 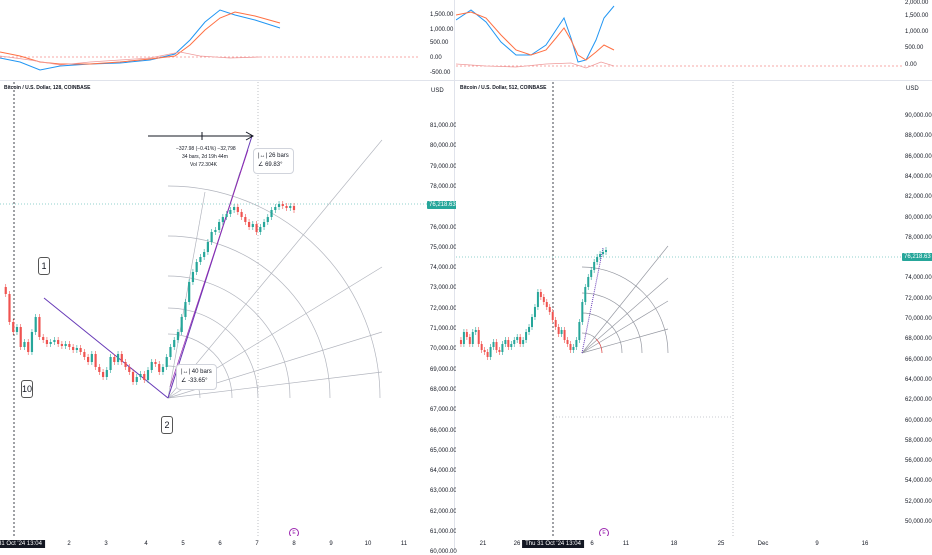 I want to click on x-tick: 7, so click(x=257, y=544).